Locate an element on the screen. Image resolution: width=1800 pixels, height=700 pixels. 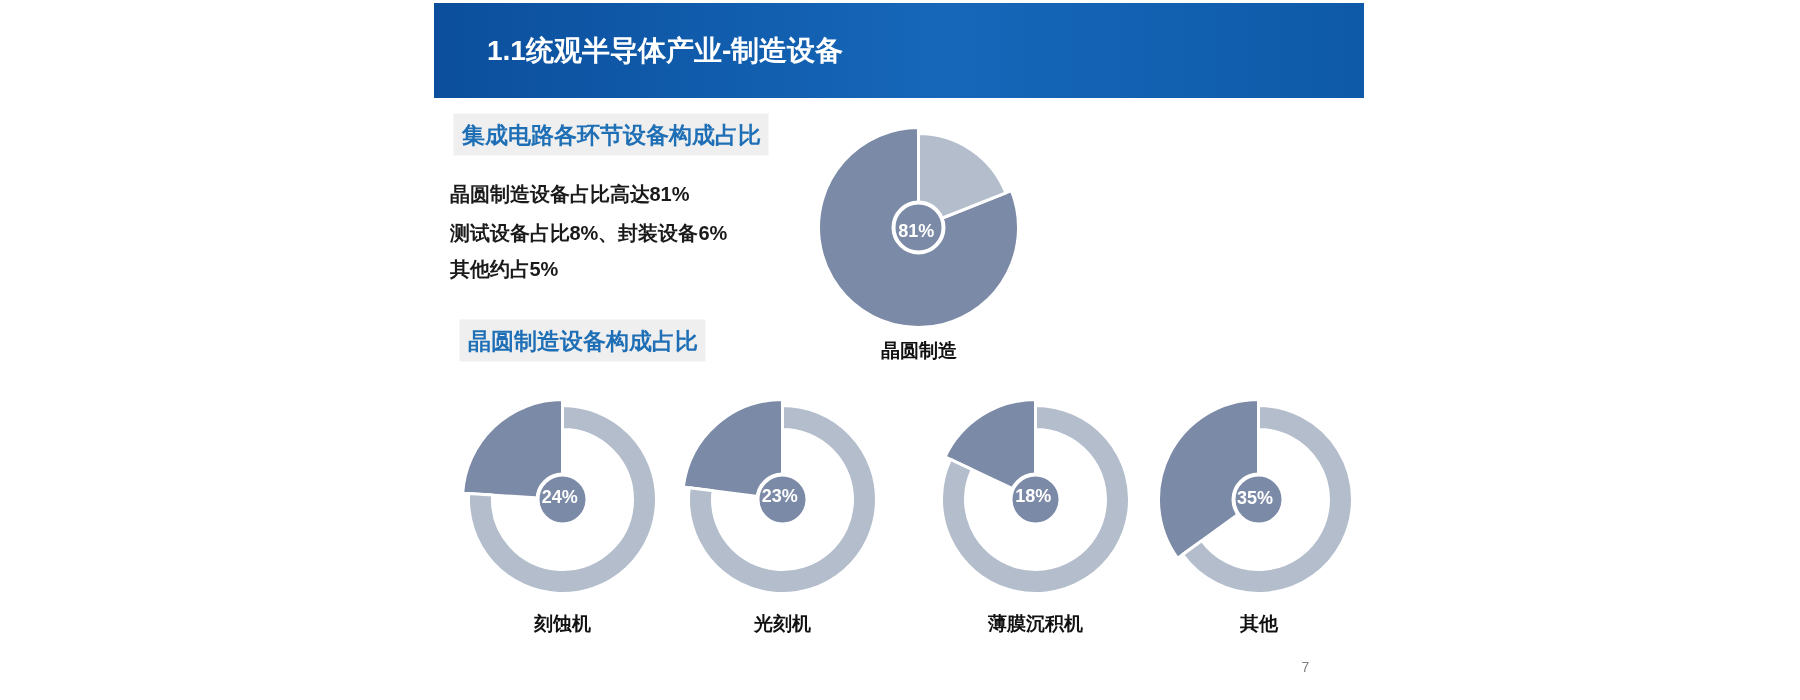
data-label: 24% is located at coordinates (559, 496).